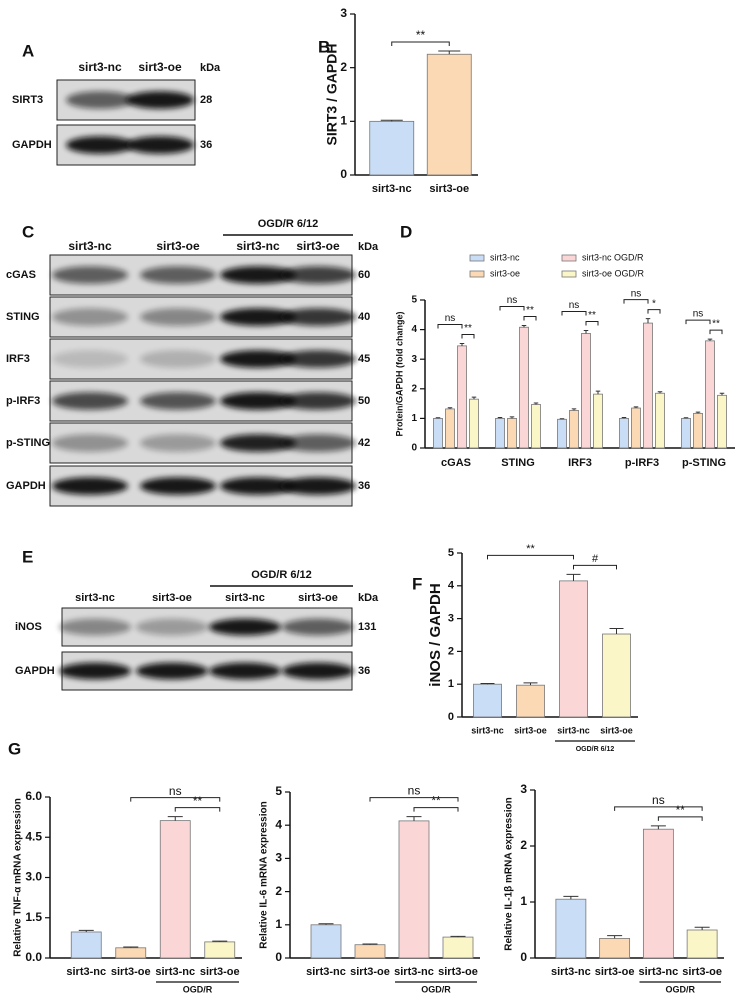  I want to click on legend-label: sirt3-oe OGD/R, so click(613, 273).